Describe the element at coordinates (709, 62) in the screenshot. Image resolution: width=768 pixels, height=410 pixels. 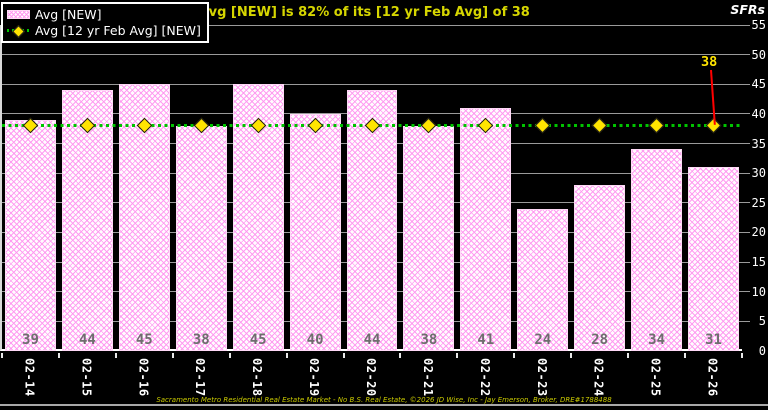
I see `annotation-value-label: 38` at that location.